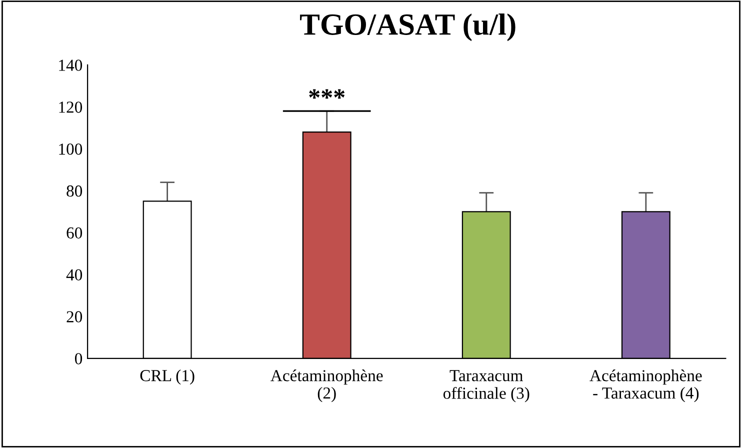  I want to click on y-tick-label: 40, so click(74, 275).